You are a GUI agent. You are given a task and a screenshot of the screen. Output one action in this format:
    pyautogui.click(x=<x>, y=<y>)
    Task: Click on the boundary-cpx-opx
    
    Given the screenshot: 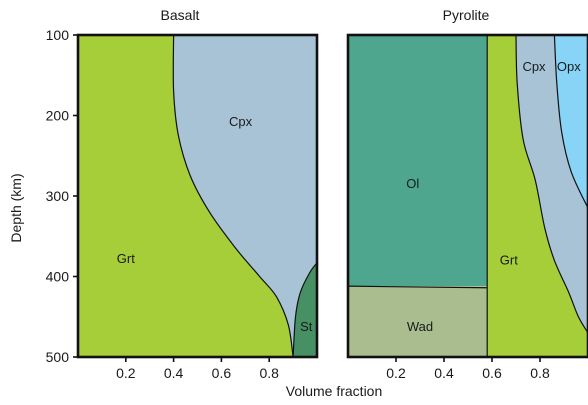 What is the action you would take?
    pyautogui.click(x=570, y=121)
    